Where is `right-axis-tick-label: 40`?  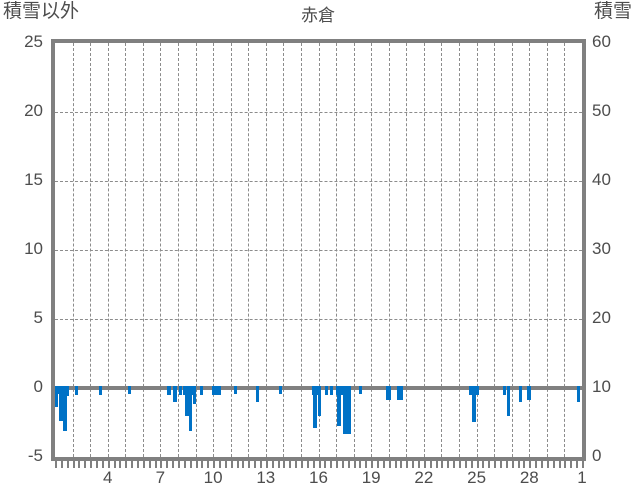
right-axis-tick-label: 40 is located at coordinates (601, 179).